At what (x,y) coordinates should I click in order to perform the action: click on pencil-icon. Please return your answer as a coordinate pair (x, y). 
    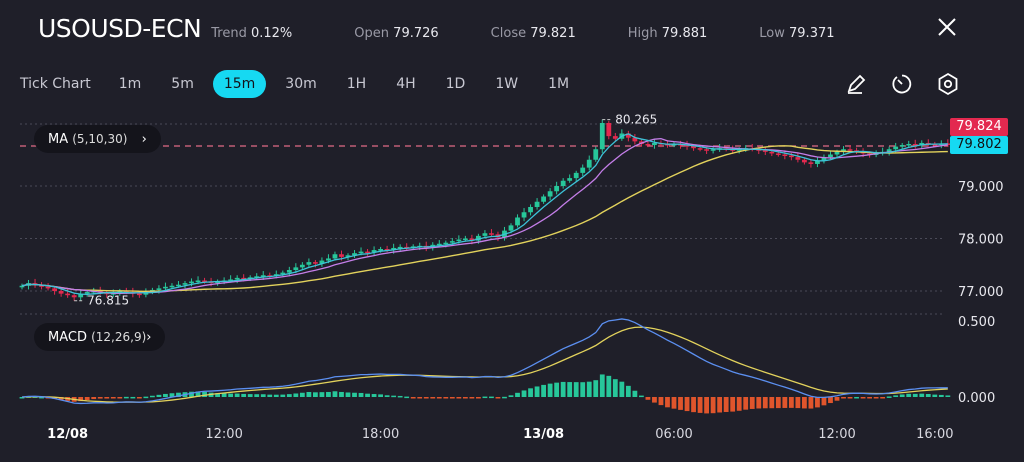
    Looking at the image, I should click on (856, 84).